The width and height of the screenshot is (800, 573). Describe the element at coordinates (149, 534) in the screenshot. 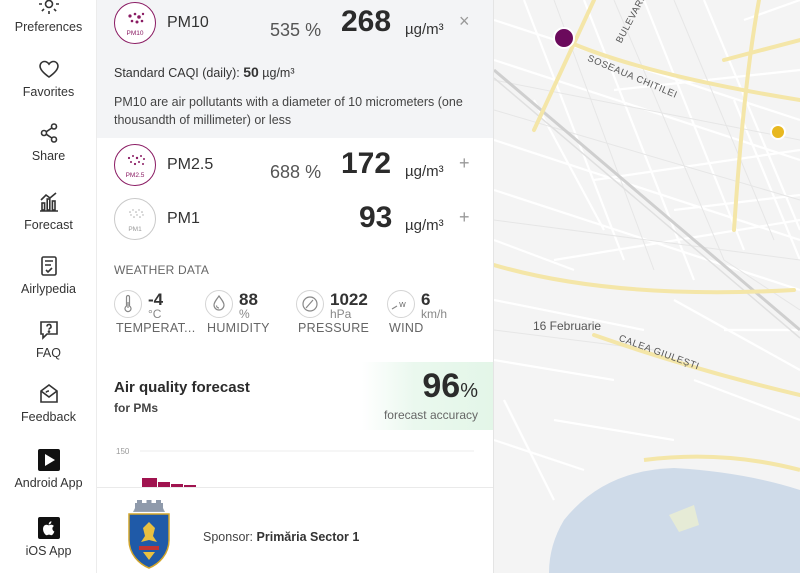

I see `sector-1-crest-icon` at that location.